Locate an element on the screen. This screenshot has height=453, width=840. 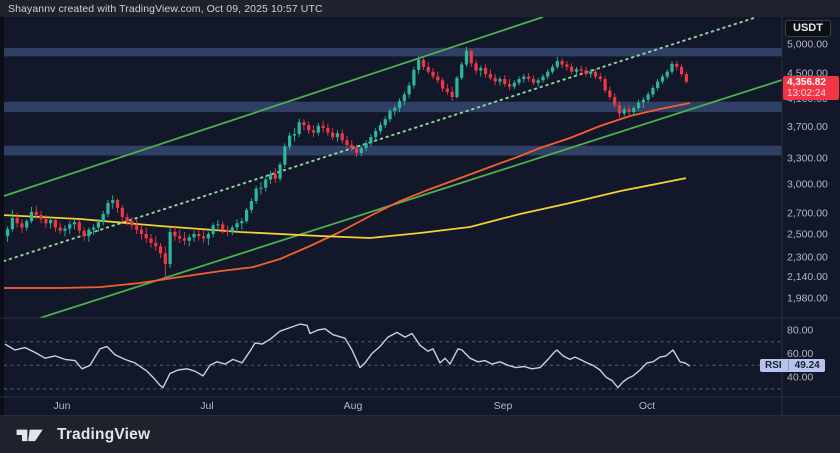
footer-bar: TradingView is located at coordinates (420, 434).